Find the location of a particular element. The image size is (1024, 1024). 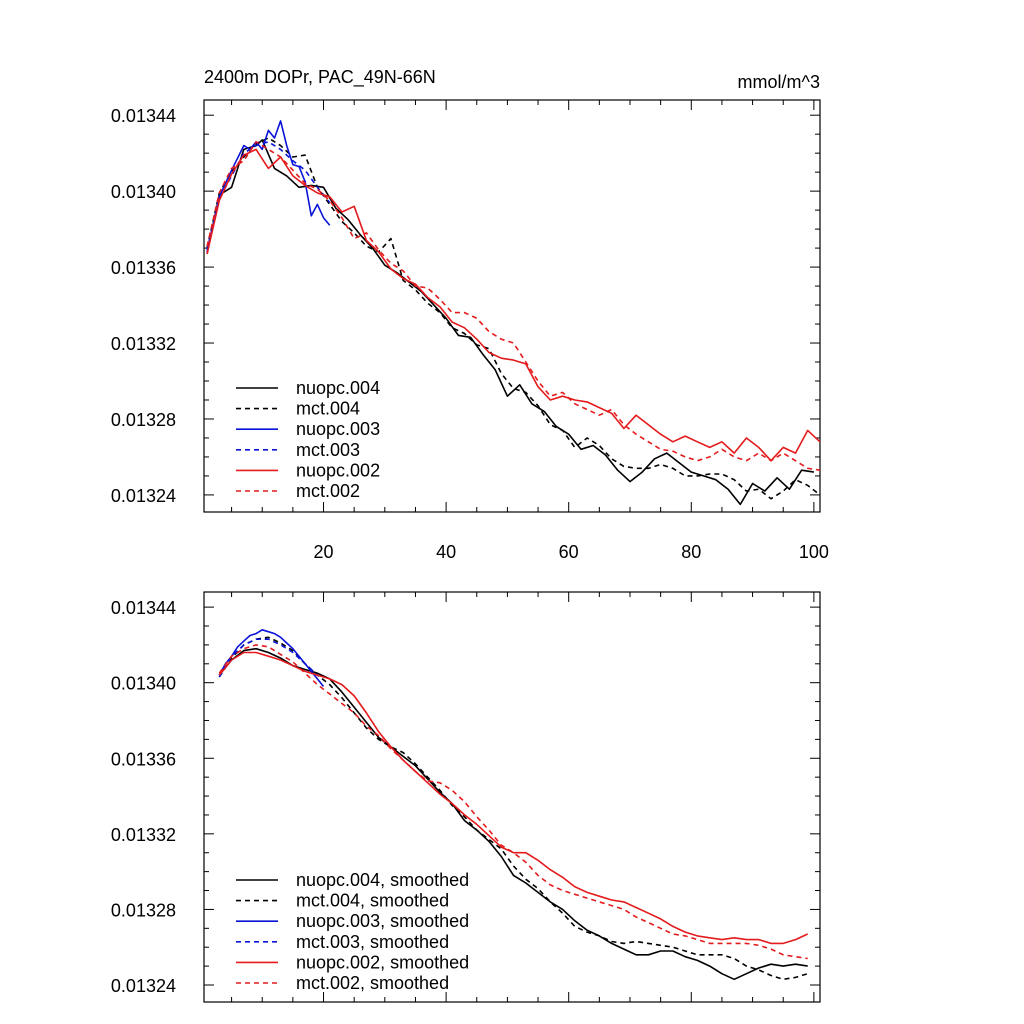

legend-label: mct.004 is located at coordinates (328, 409).